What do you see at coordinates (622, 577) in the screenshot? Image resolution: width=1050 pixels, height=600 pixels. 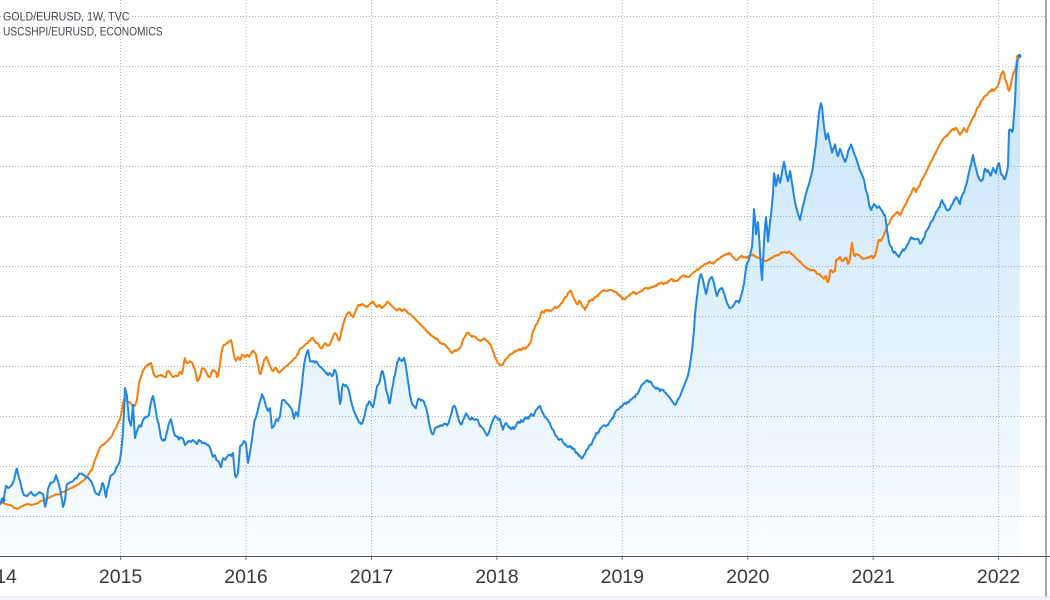 I see `svg-text: 2019` at bounding box center [622, 577].